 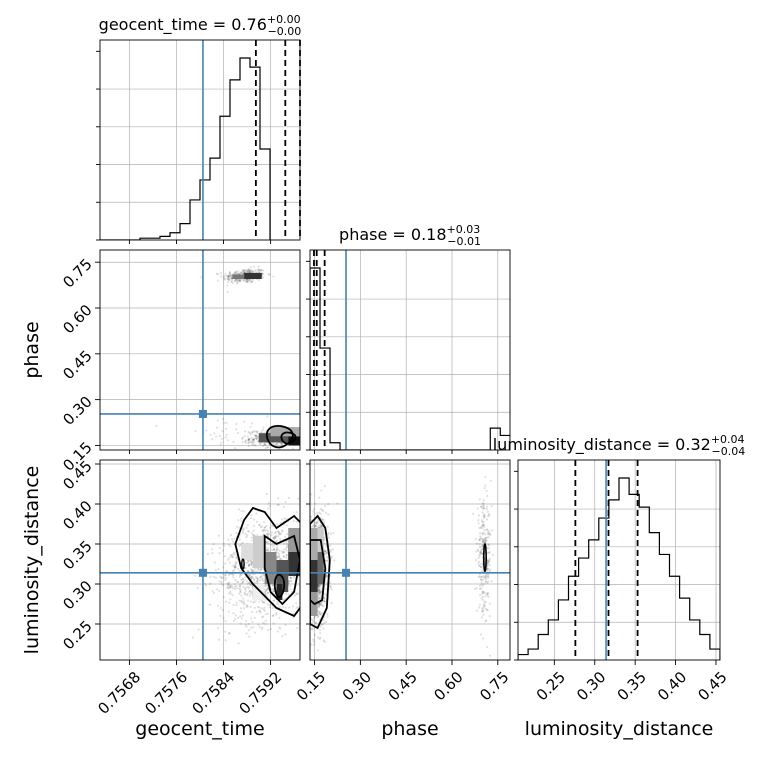 I want to click on hist-bar-geocent_time, so click(x=205, y=210).